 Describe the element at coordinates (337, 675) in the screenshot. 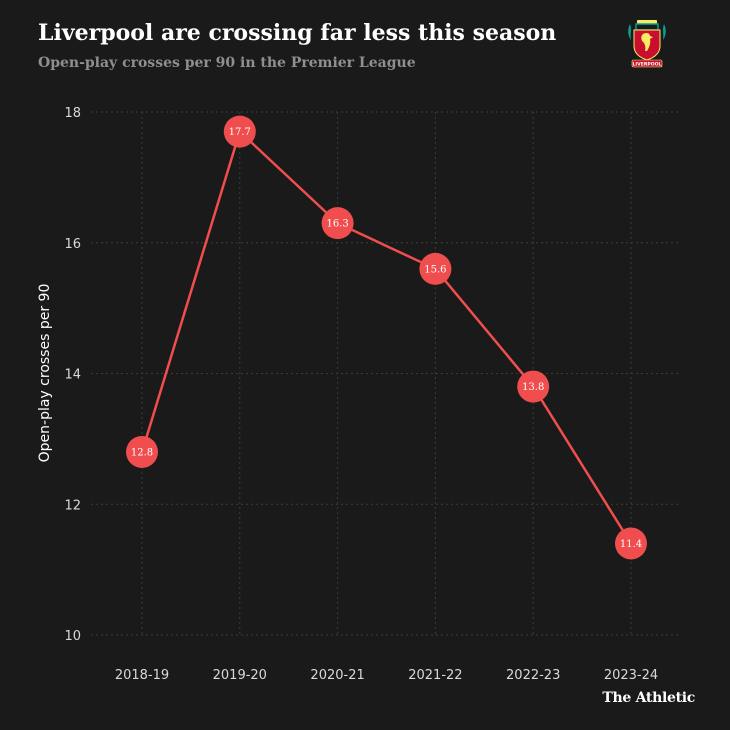

I see `x-tick-label: 2020-21` at that location.